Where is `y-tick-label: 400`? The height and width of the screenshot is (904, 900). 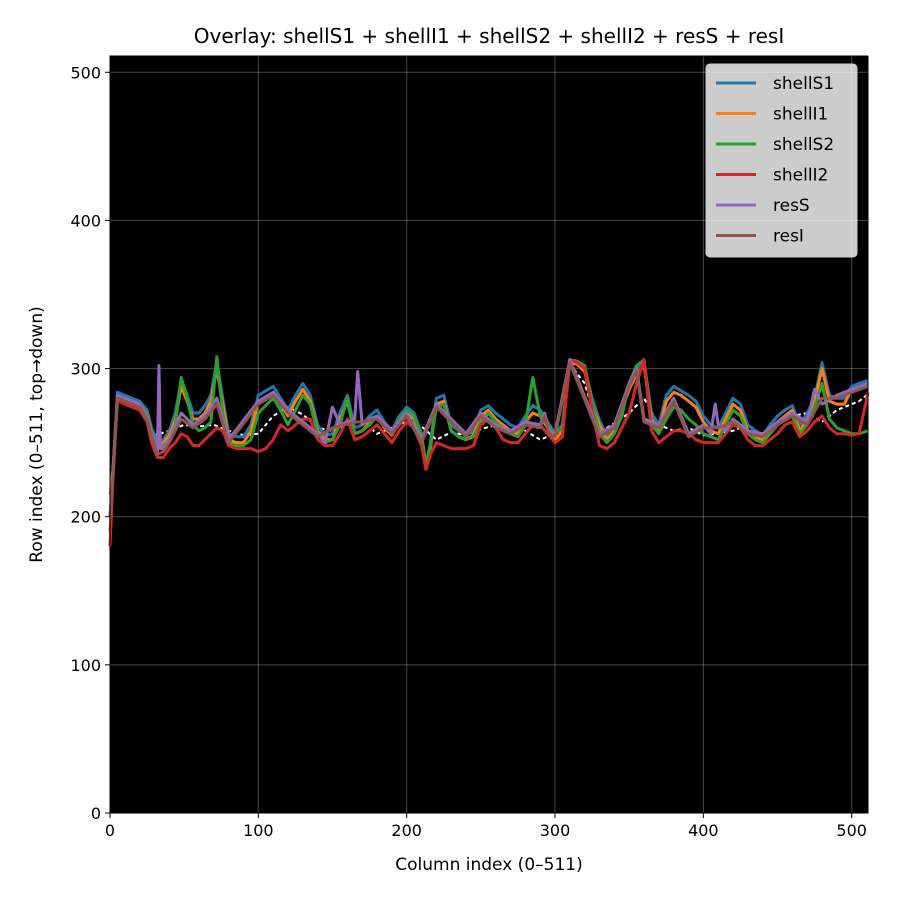 y-tick-label: 400 is located at coordinates (85, 220).